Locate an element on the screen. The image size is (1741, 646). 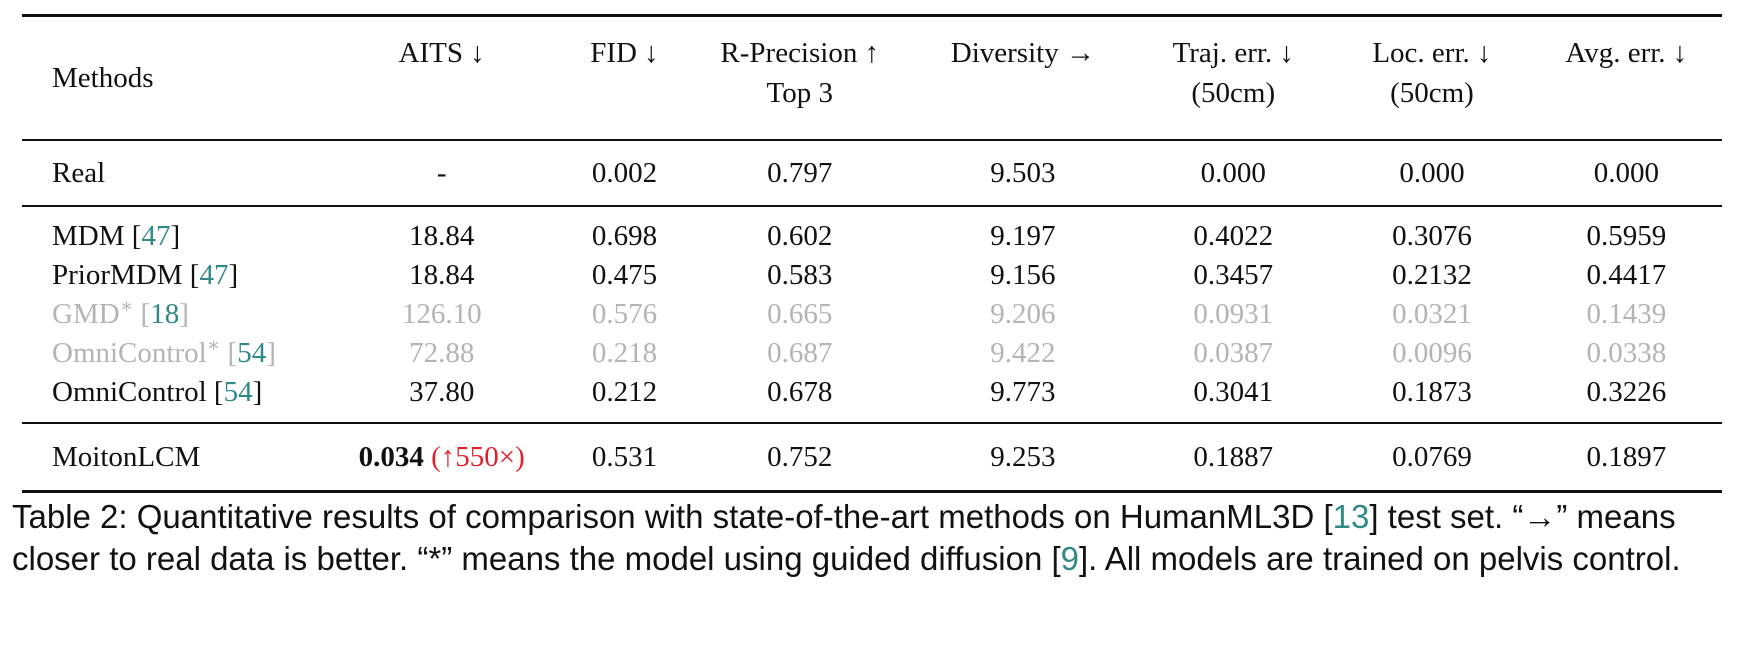
cell-fid: 0.002 is located at coordinates (624, 172).